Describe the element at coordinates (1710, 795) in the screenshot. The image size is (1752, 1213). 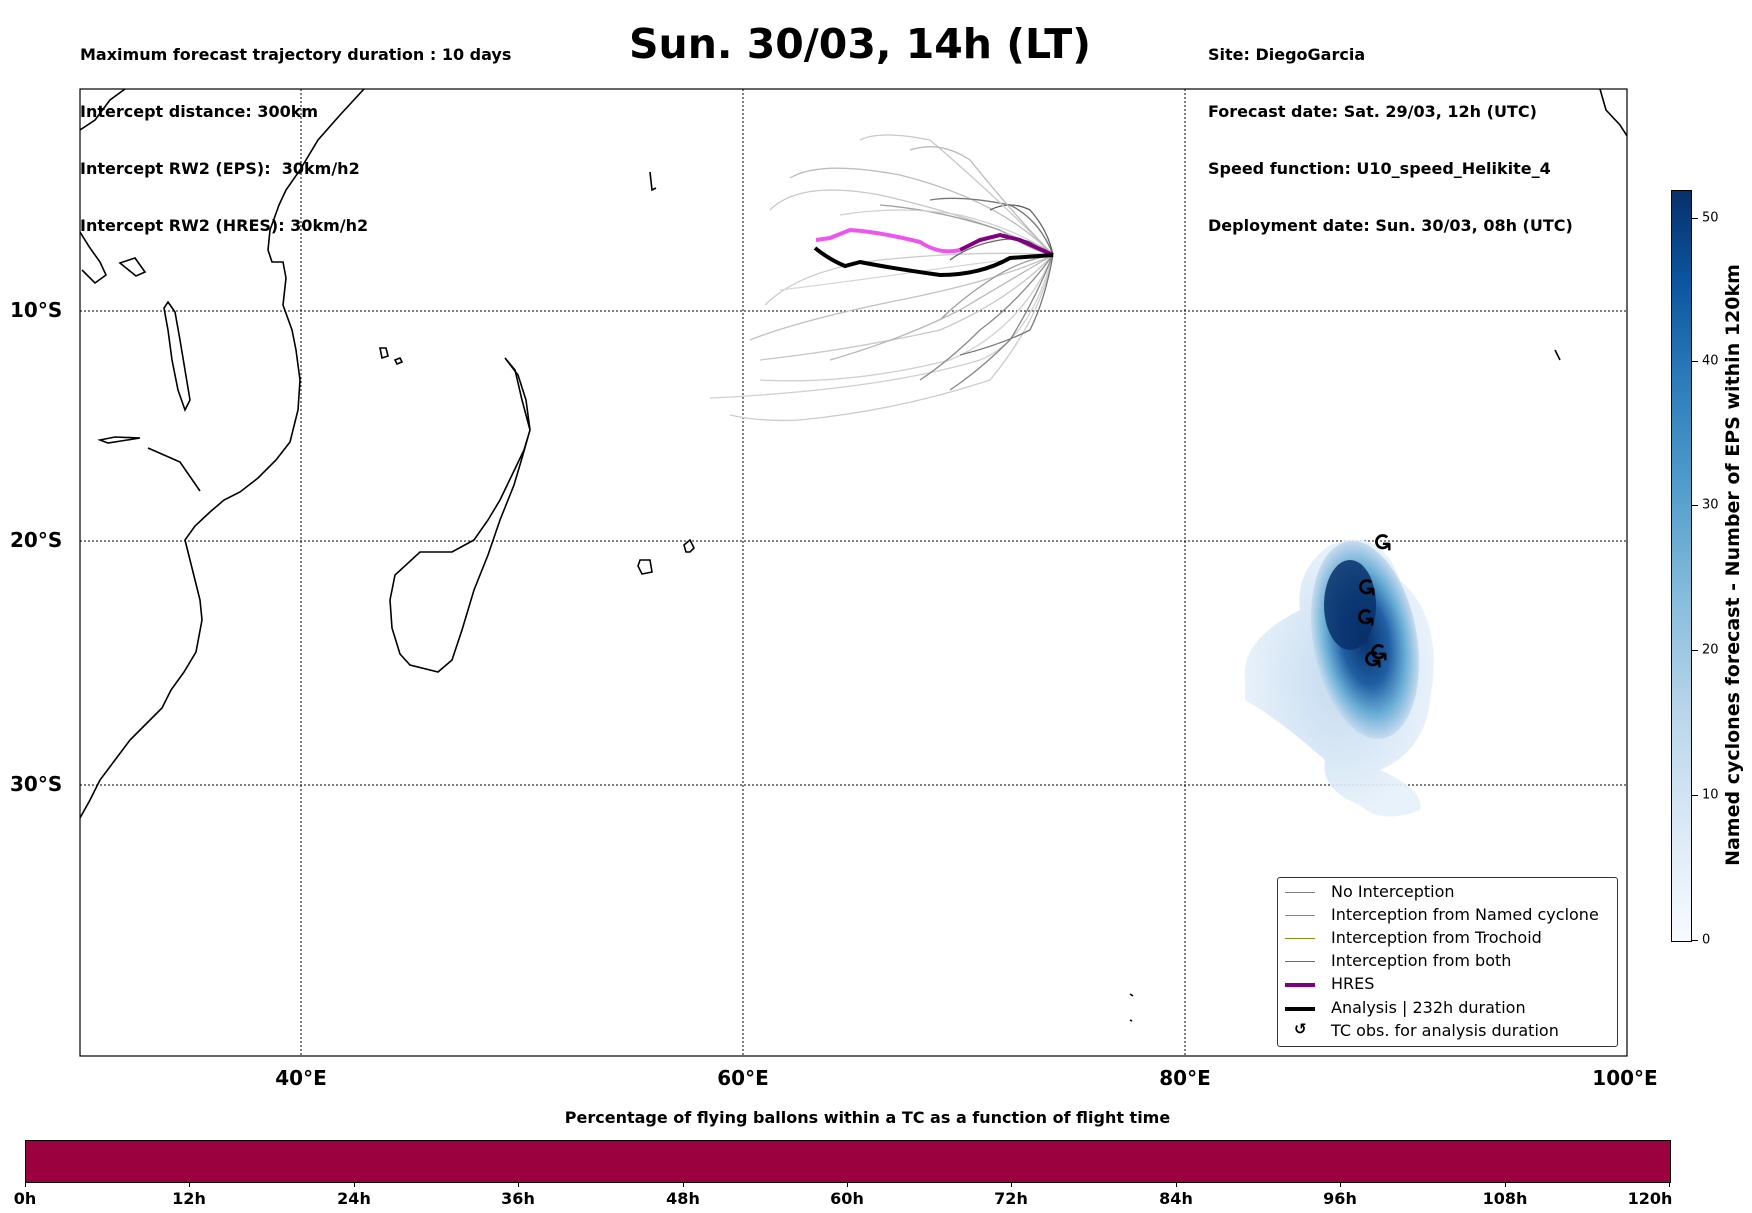
I see `colorbar-tick-label: 10` at that location.